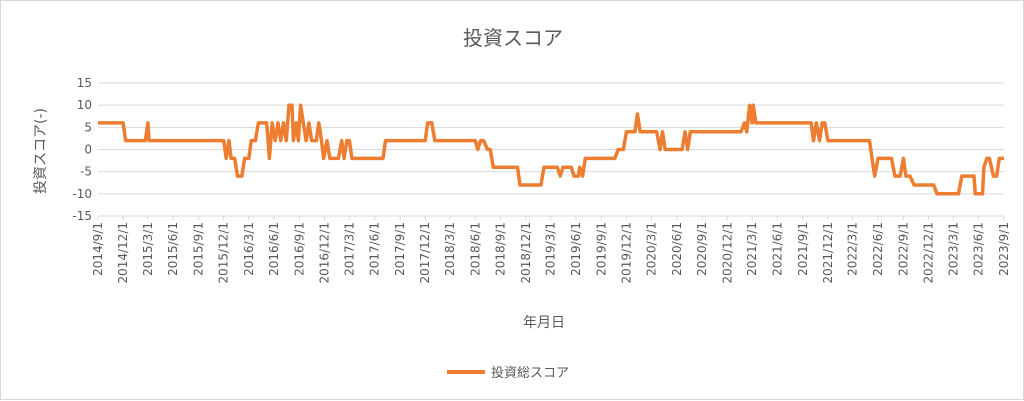 The image size is (1024, 401). I want to click on x-tick-label: 2019/9/1, so click(601, 249).